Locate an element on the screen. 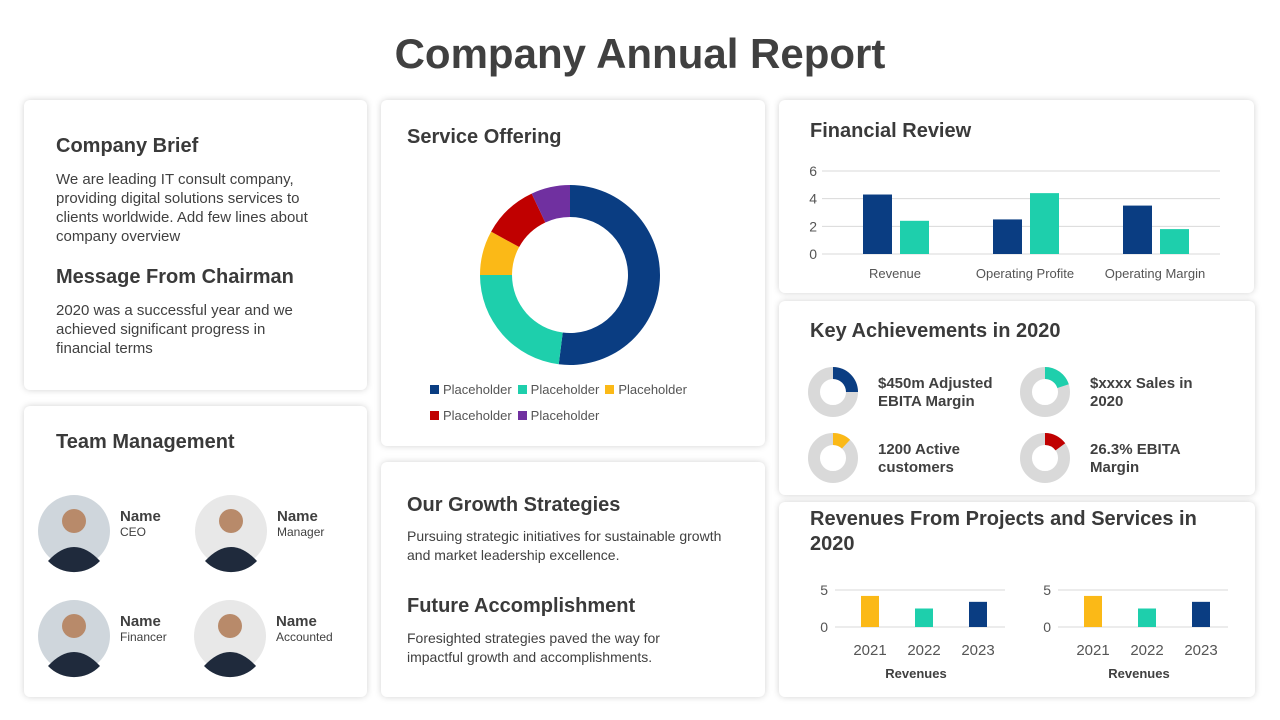  member-role: Accounted is located at coordinates (304, 637).